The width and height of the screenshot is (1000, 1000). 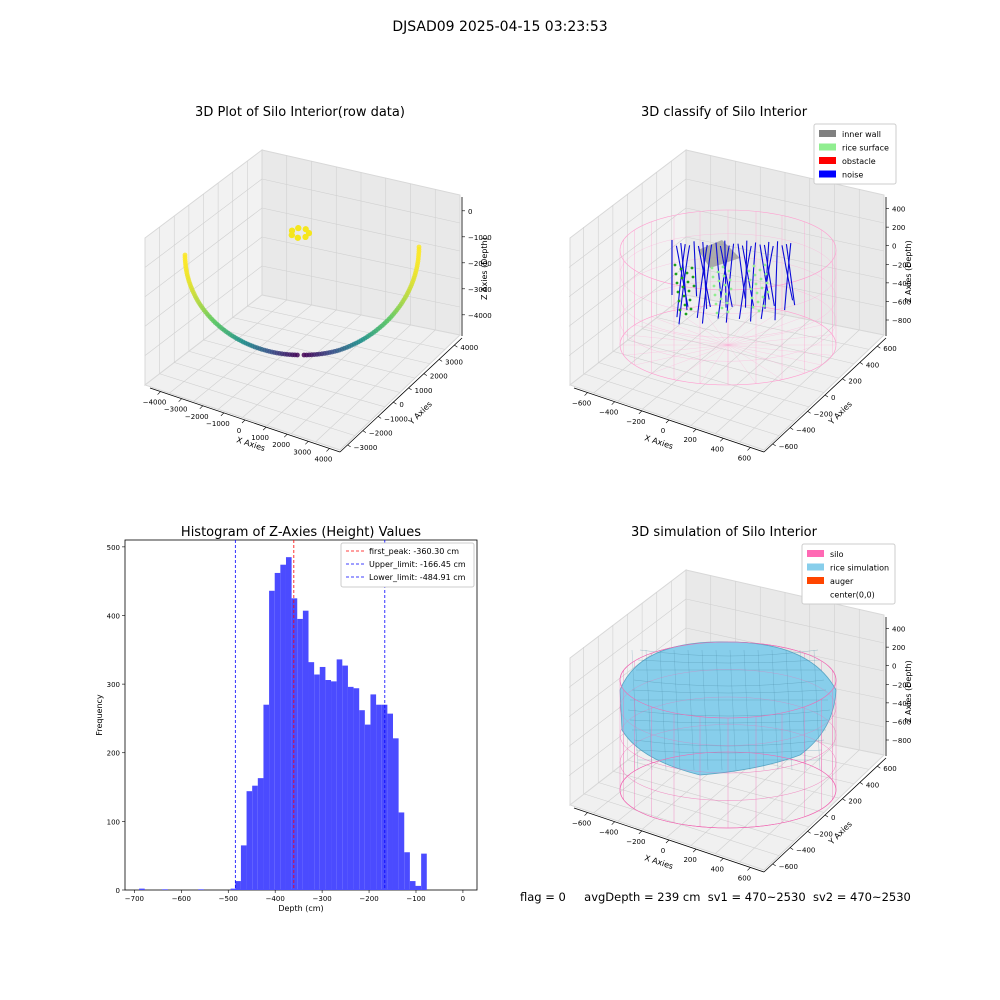 What do you see at coordinates (414, 551) in the screenshot?
I see `histogram-legend-label: first_peak: -360.30 cm` at bounding box center [414, 551].